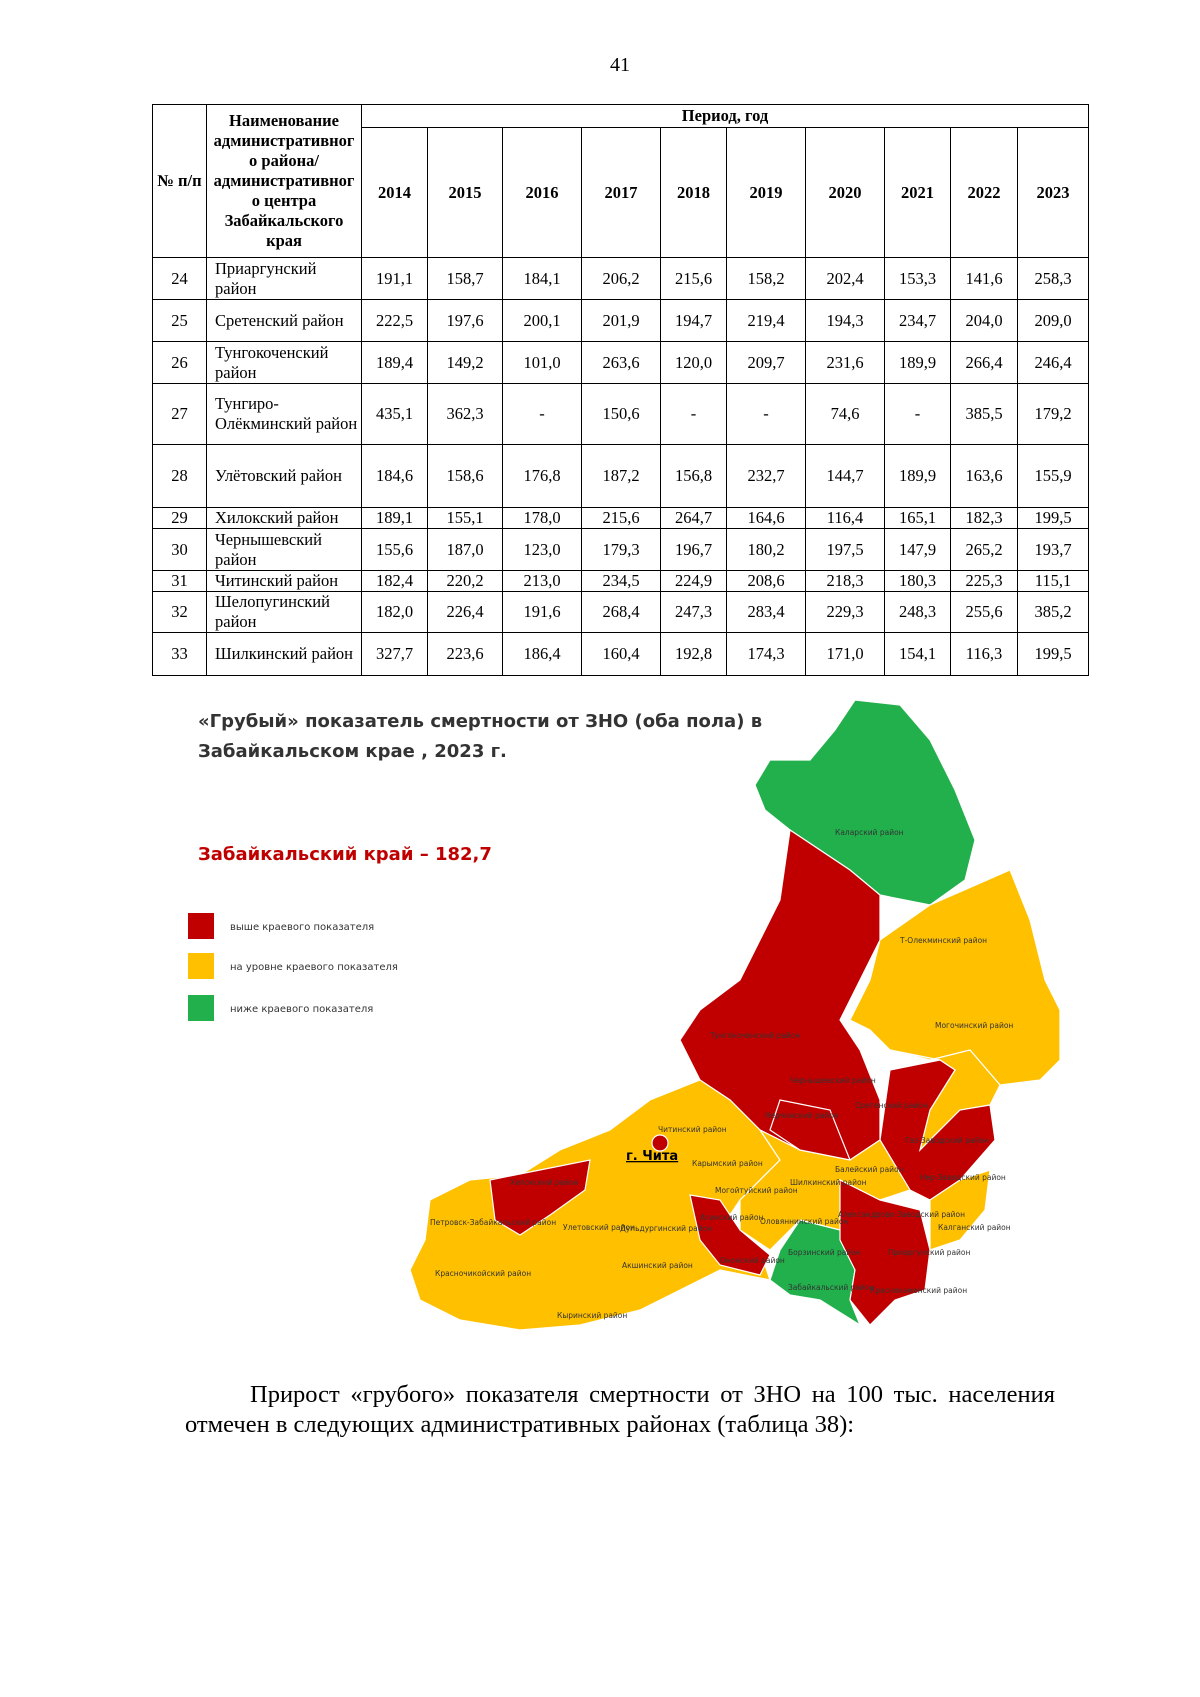  What do you see at coordinates (845, 278) in the screenshot?
I see `cell-value: 202,4` at bounding box center [845, 278].